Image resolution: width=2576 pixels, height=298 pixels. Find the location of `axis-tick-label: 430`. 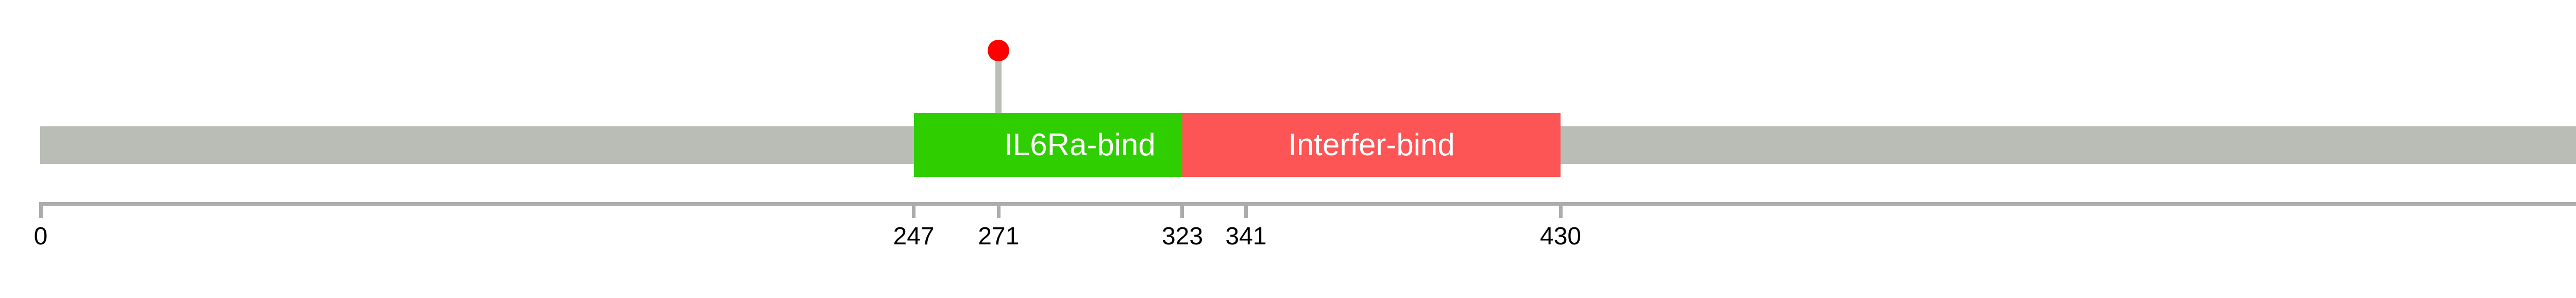

axis-tick-label: 430 is located at coordinates (1561, 236).